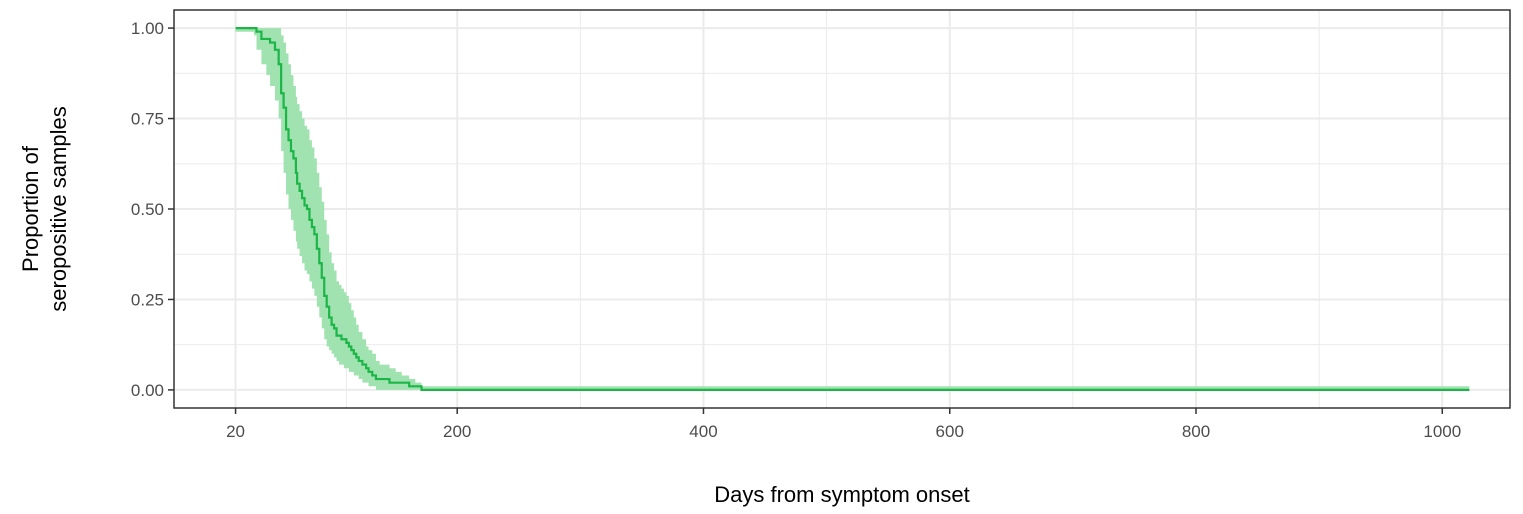  Describe the element at coordinates (1442, 431) in the screenshot. I see `x-tick-label: 1000` at that location.